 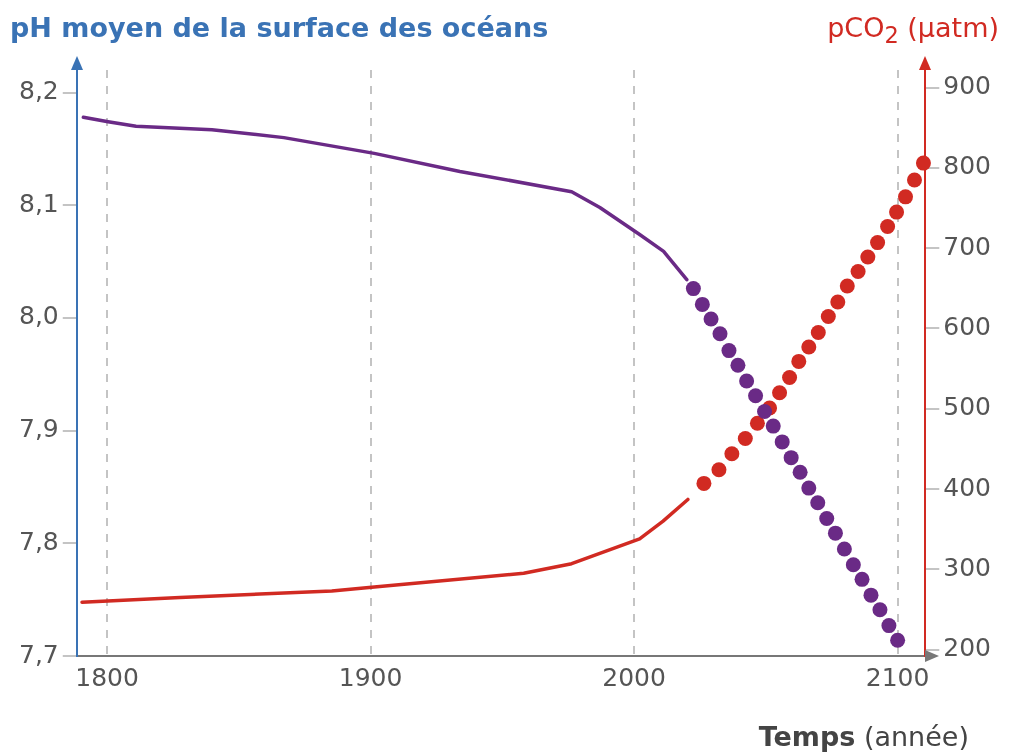 I want to click on y-tick-label: 7,7, so click(x=38, y=654).